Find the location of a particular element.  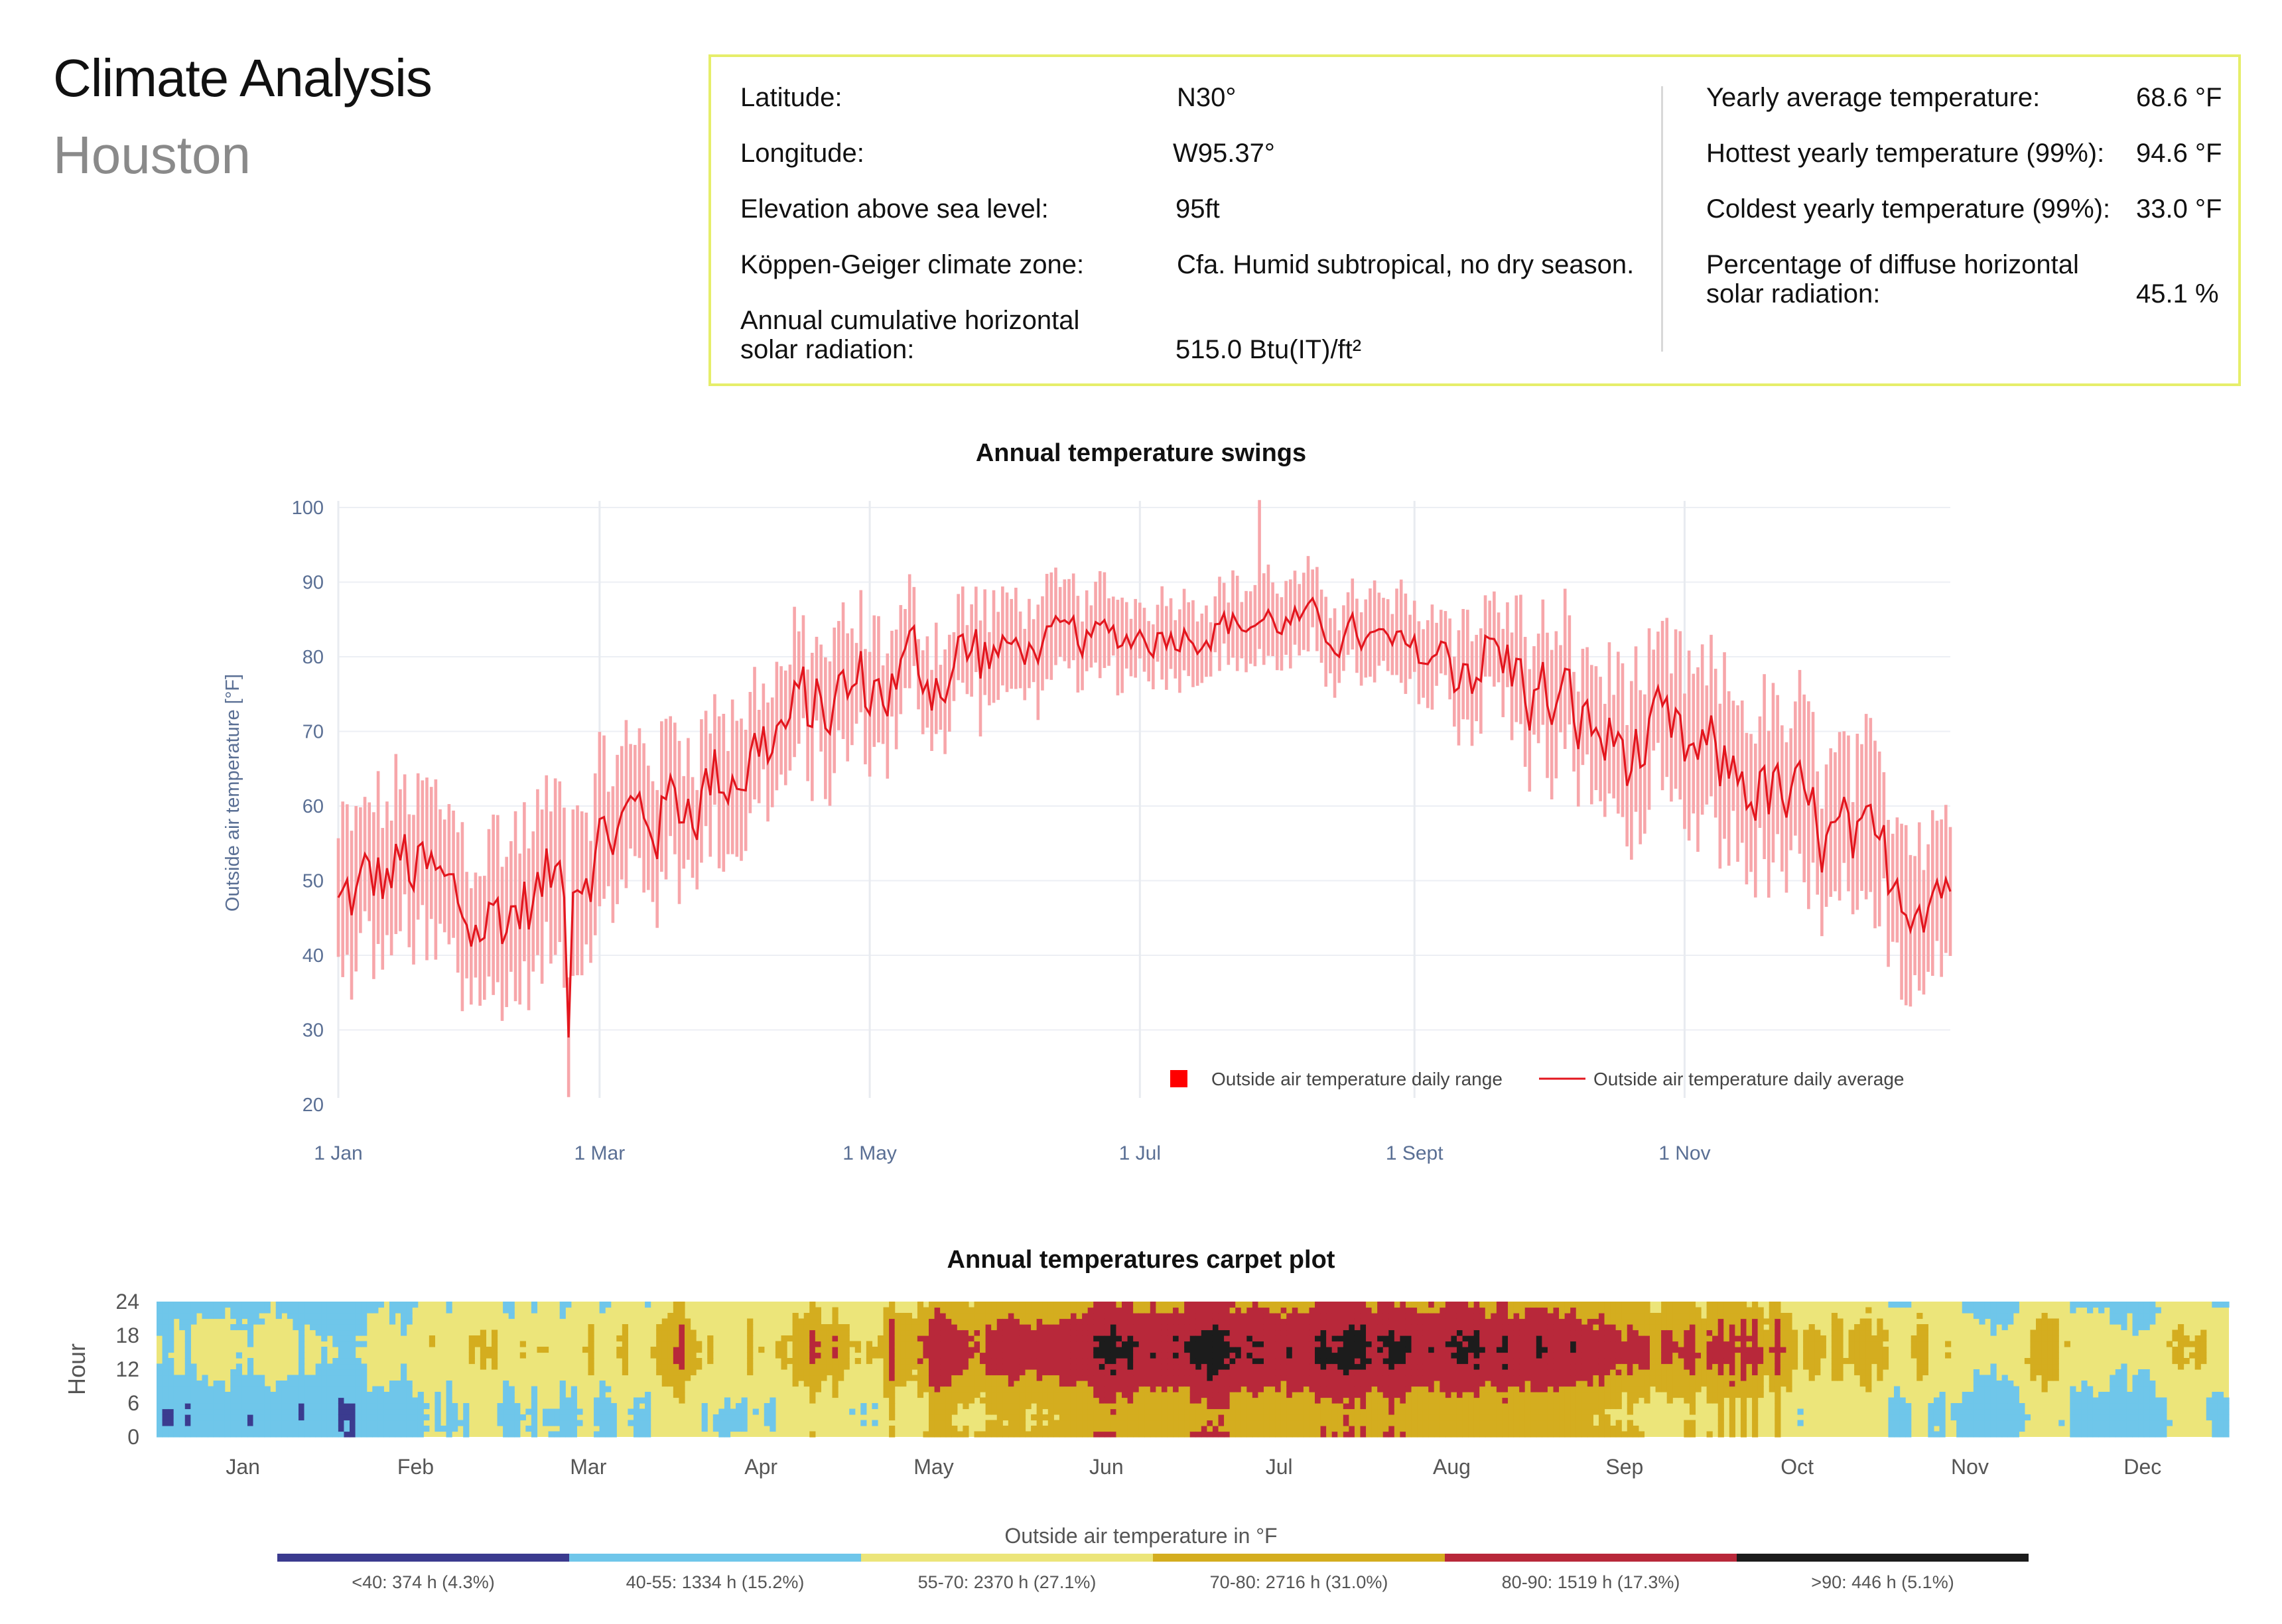

x-tick-label: 1 May is located at coordinates (870, 1153).